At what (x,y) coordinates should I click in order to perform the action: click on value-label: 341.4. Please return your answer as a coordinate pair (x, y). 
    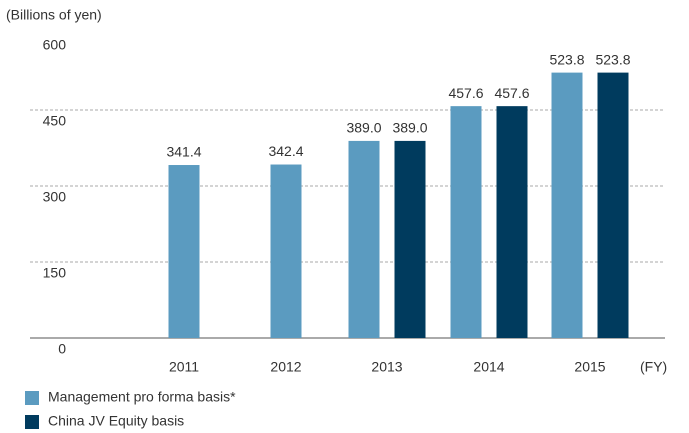
    Looking at the image, I should click on (183, 152).